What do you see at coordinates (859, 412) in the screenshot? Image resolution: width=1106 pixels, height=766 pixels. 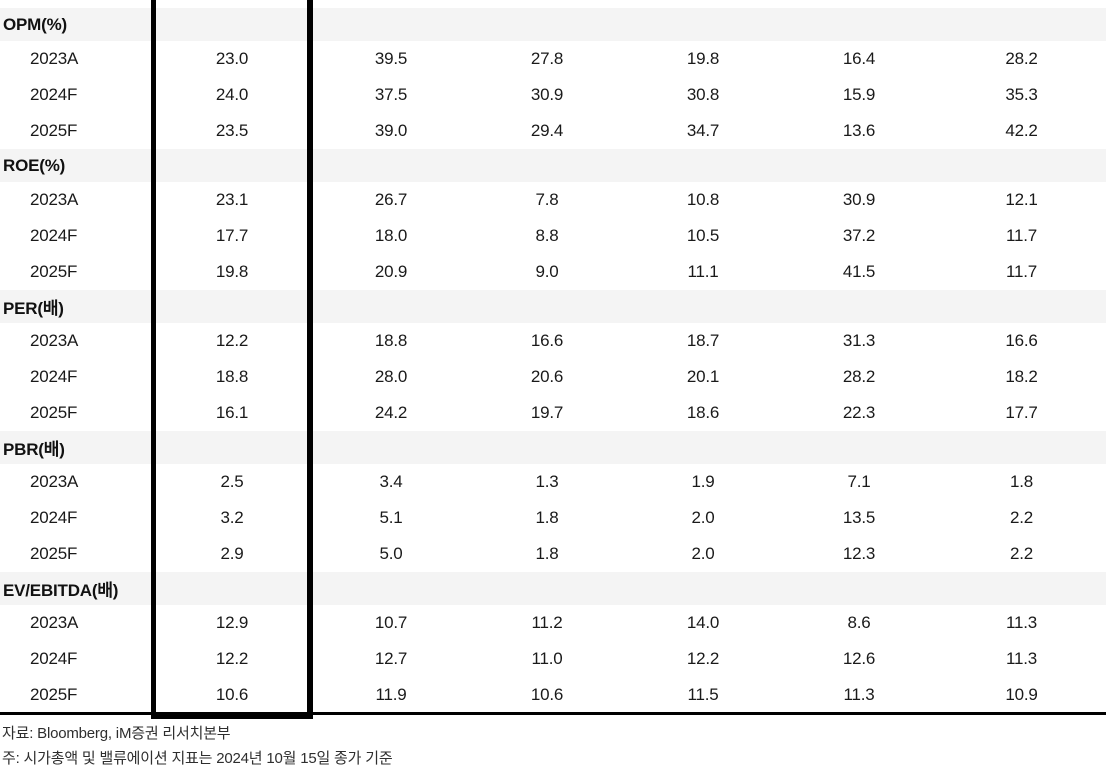 I see `value-cell: 22.3` at bounding box center [859, 412].